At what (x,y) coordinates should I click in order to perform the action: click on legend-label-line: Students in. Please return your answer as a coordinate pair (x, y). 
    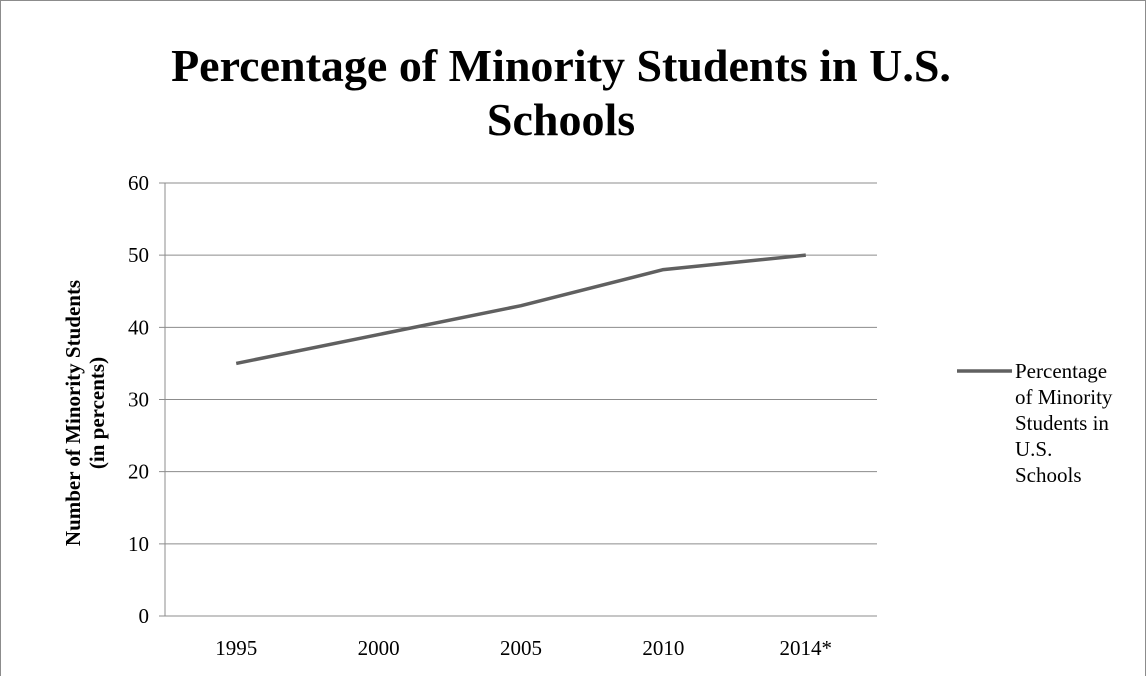
    Looking at the image, I should click on (1062, 423).